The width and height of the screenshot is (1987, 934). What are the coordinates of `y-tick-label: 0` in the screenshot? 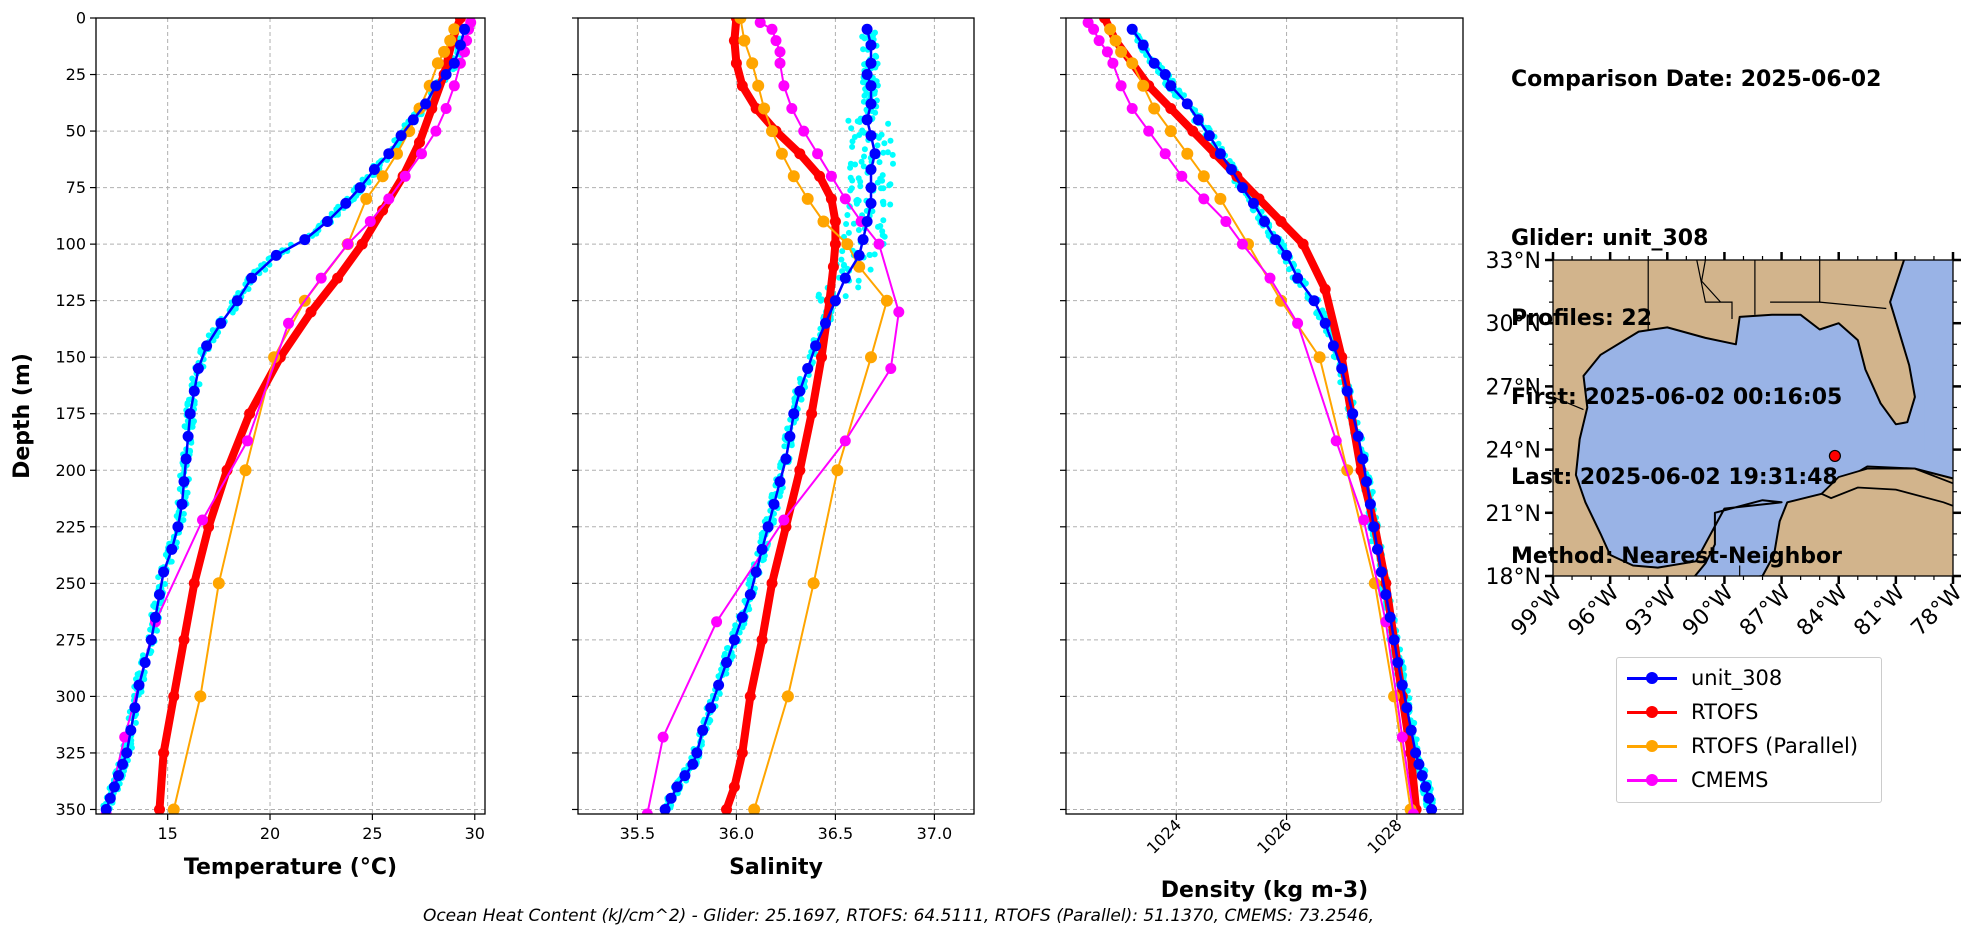 It's located at (81, 18).